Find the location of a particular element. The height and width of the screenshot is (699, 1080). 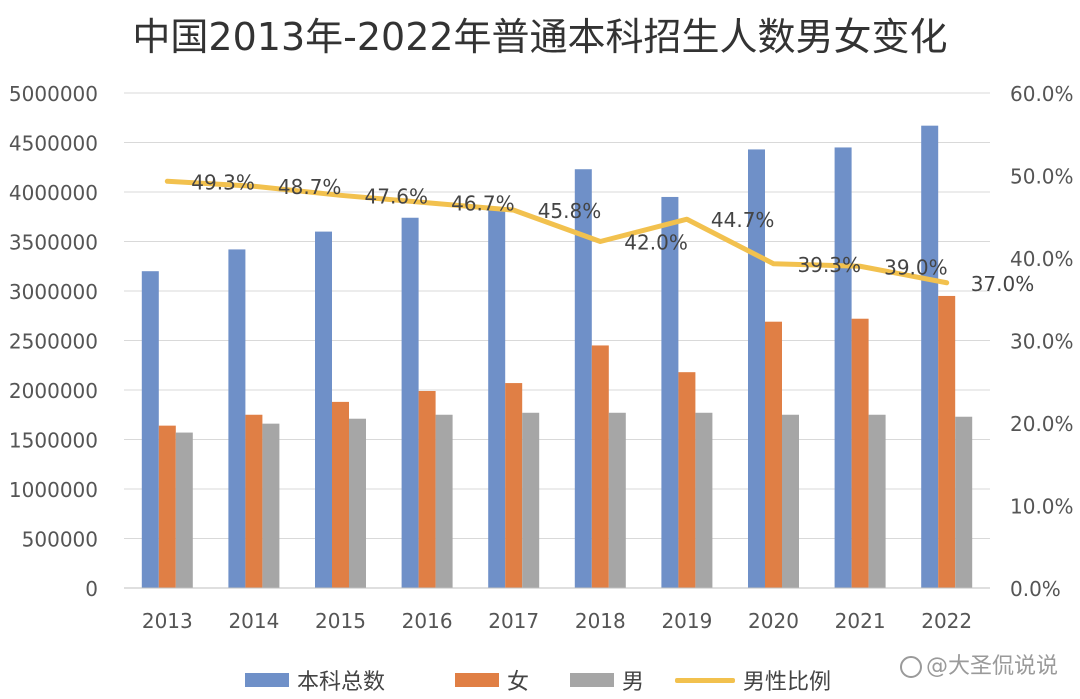

y-left-tick-label: 2500000 is located at coordinates (53, 342).